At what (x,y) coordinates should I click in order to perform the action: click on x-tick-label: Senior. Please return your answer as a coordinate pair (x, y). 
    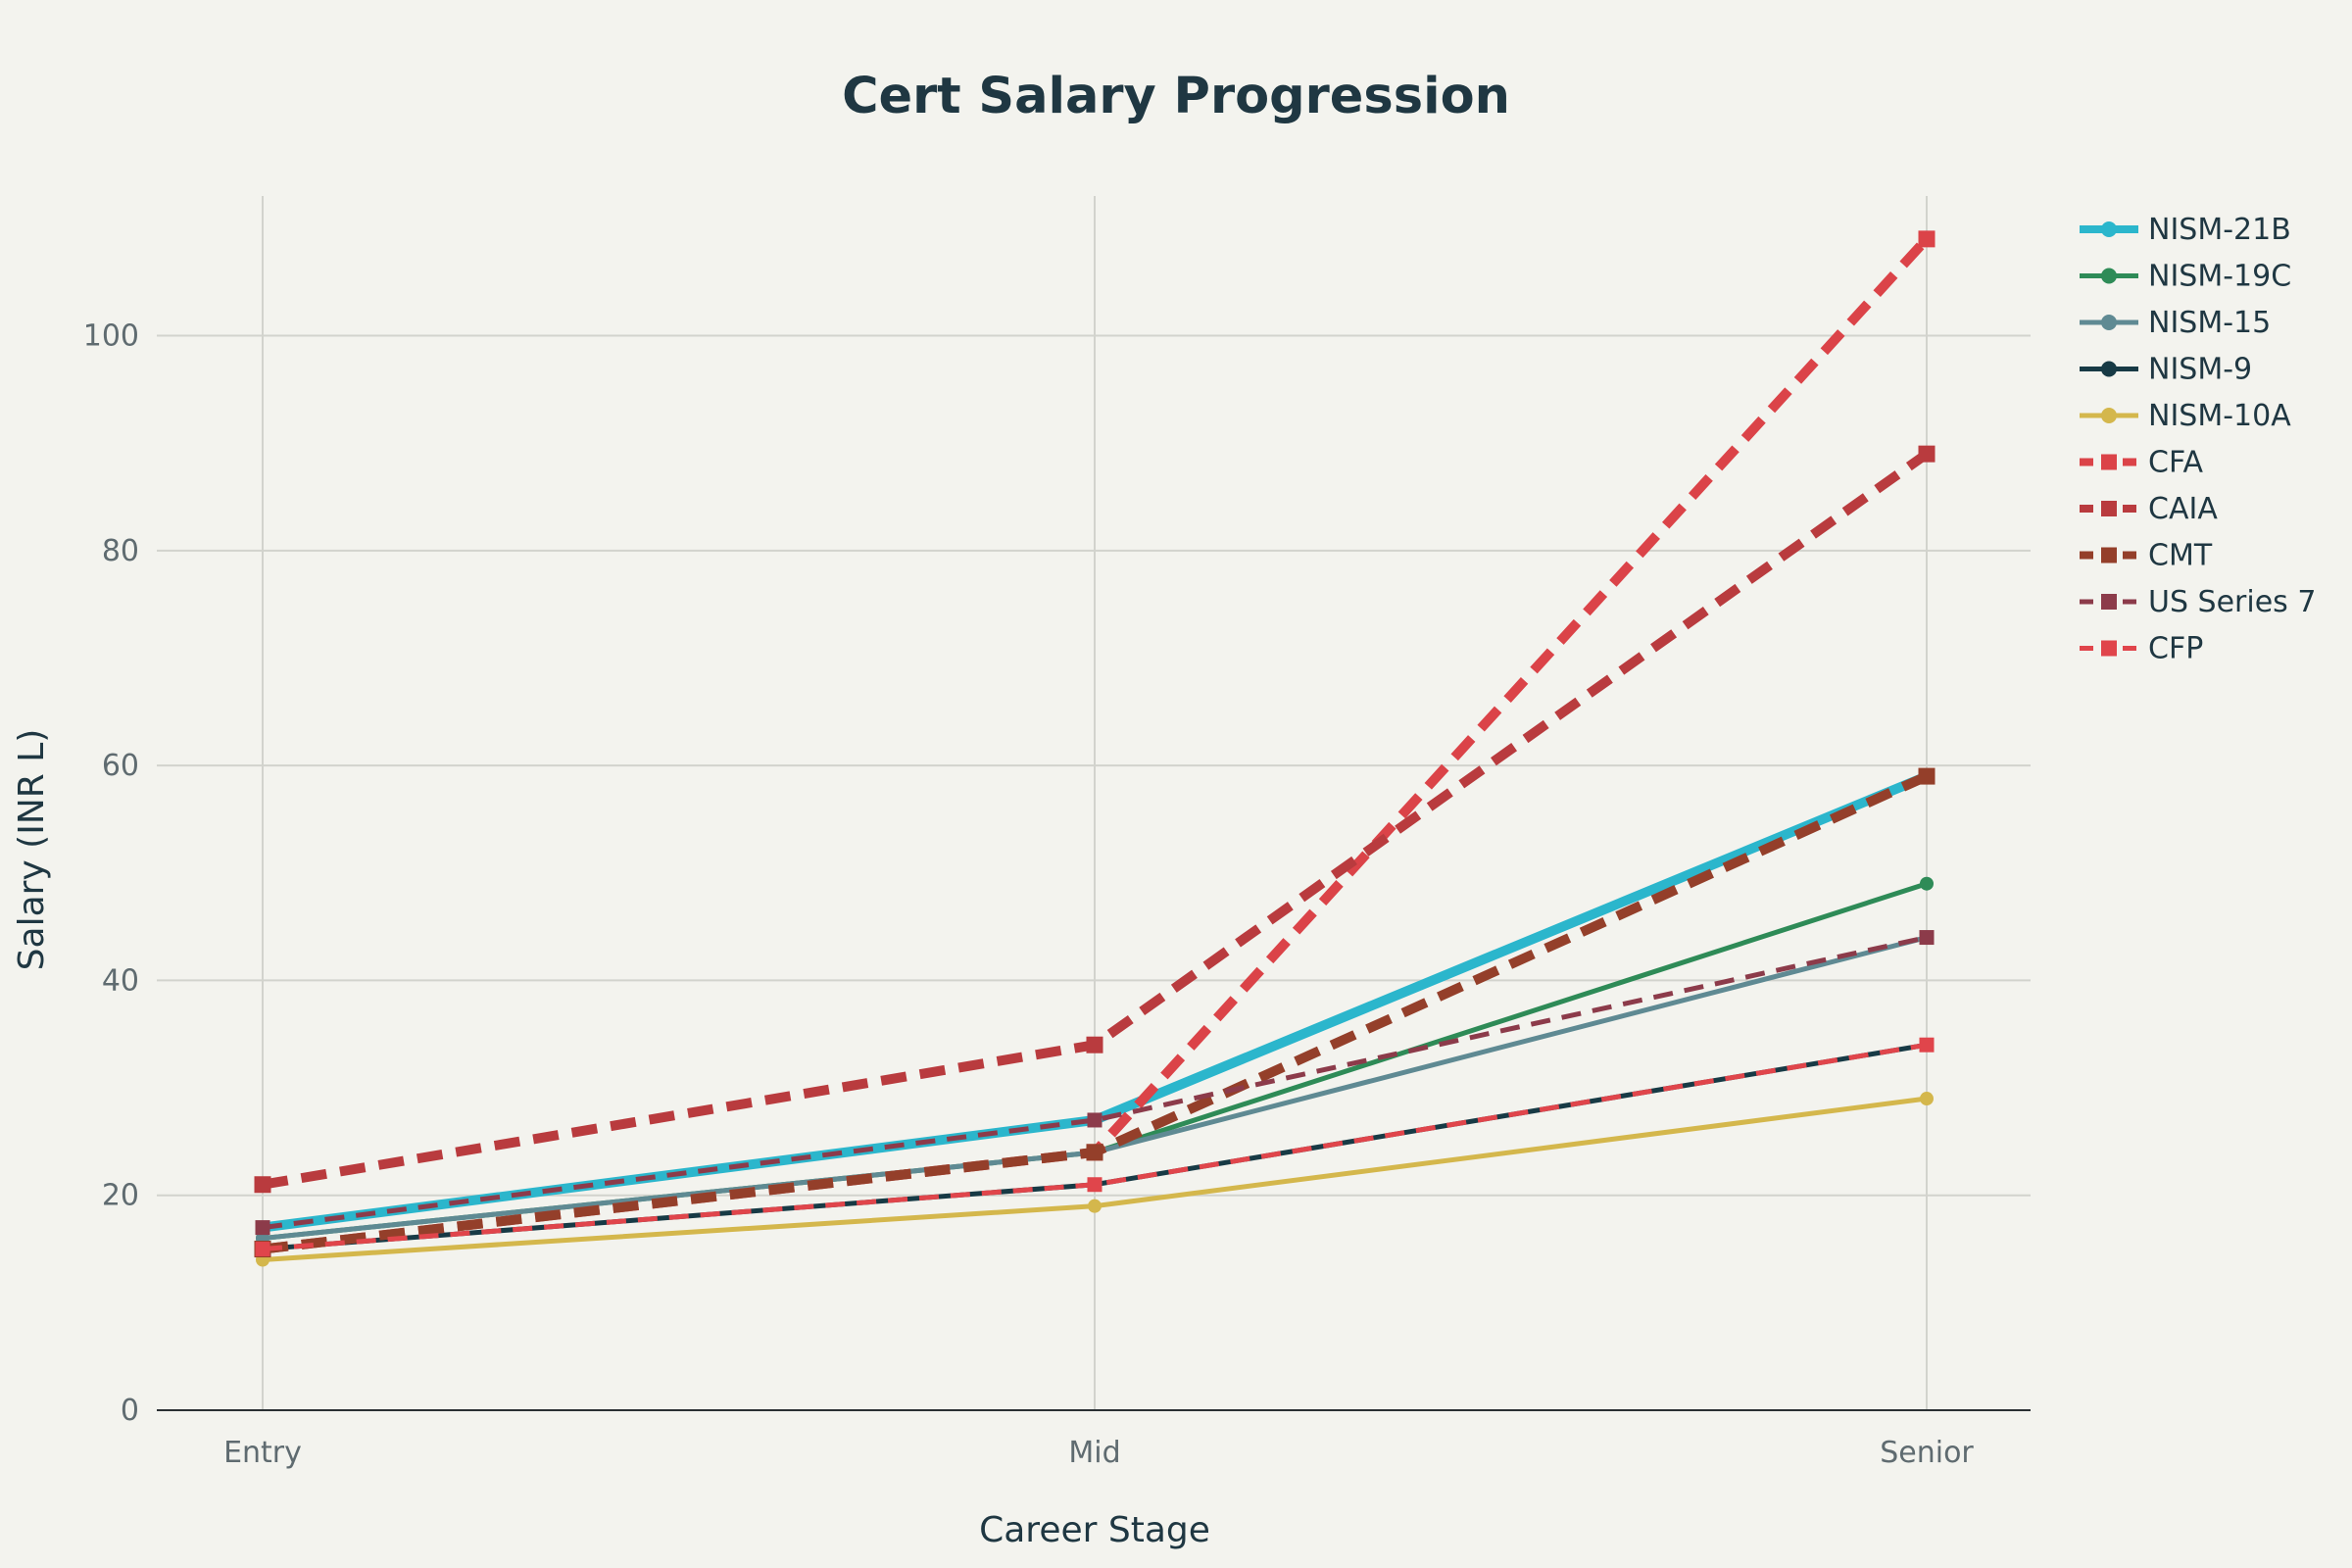
    Looking at the image, I should click on (1927, 1453).